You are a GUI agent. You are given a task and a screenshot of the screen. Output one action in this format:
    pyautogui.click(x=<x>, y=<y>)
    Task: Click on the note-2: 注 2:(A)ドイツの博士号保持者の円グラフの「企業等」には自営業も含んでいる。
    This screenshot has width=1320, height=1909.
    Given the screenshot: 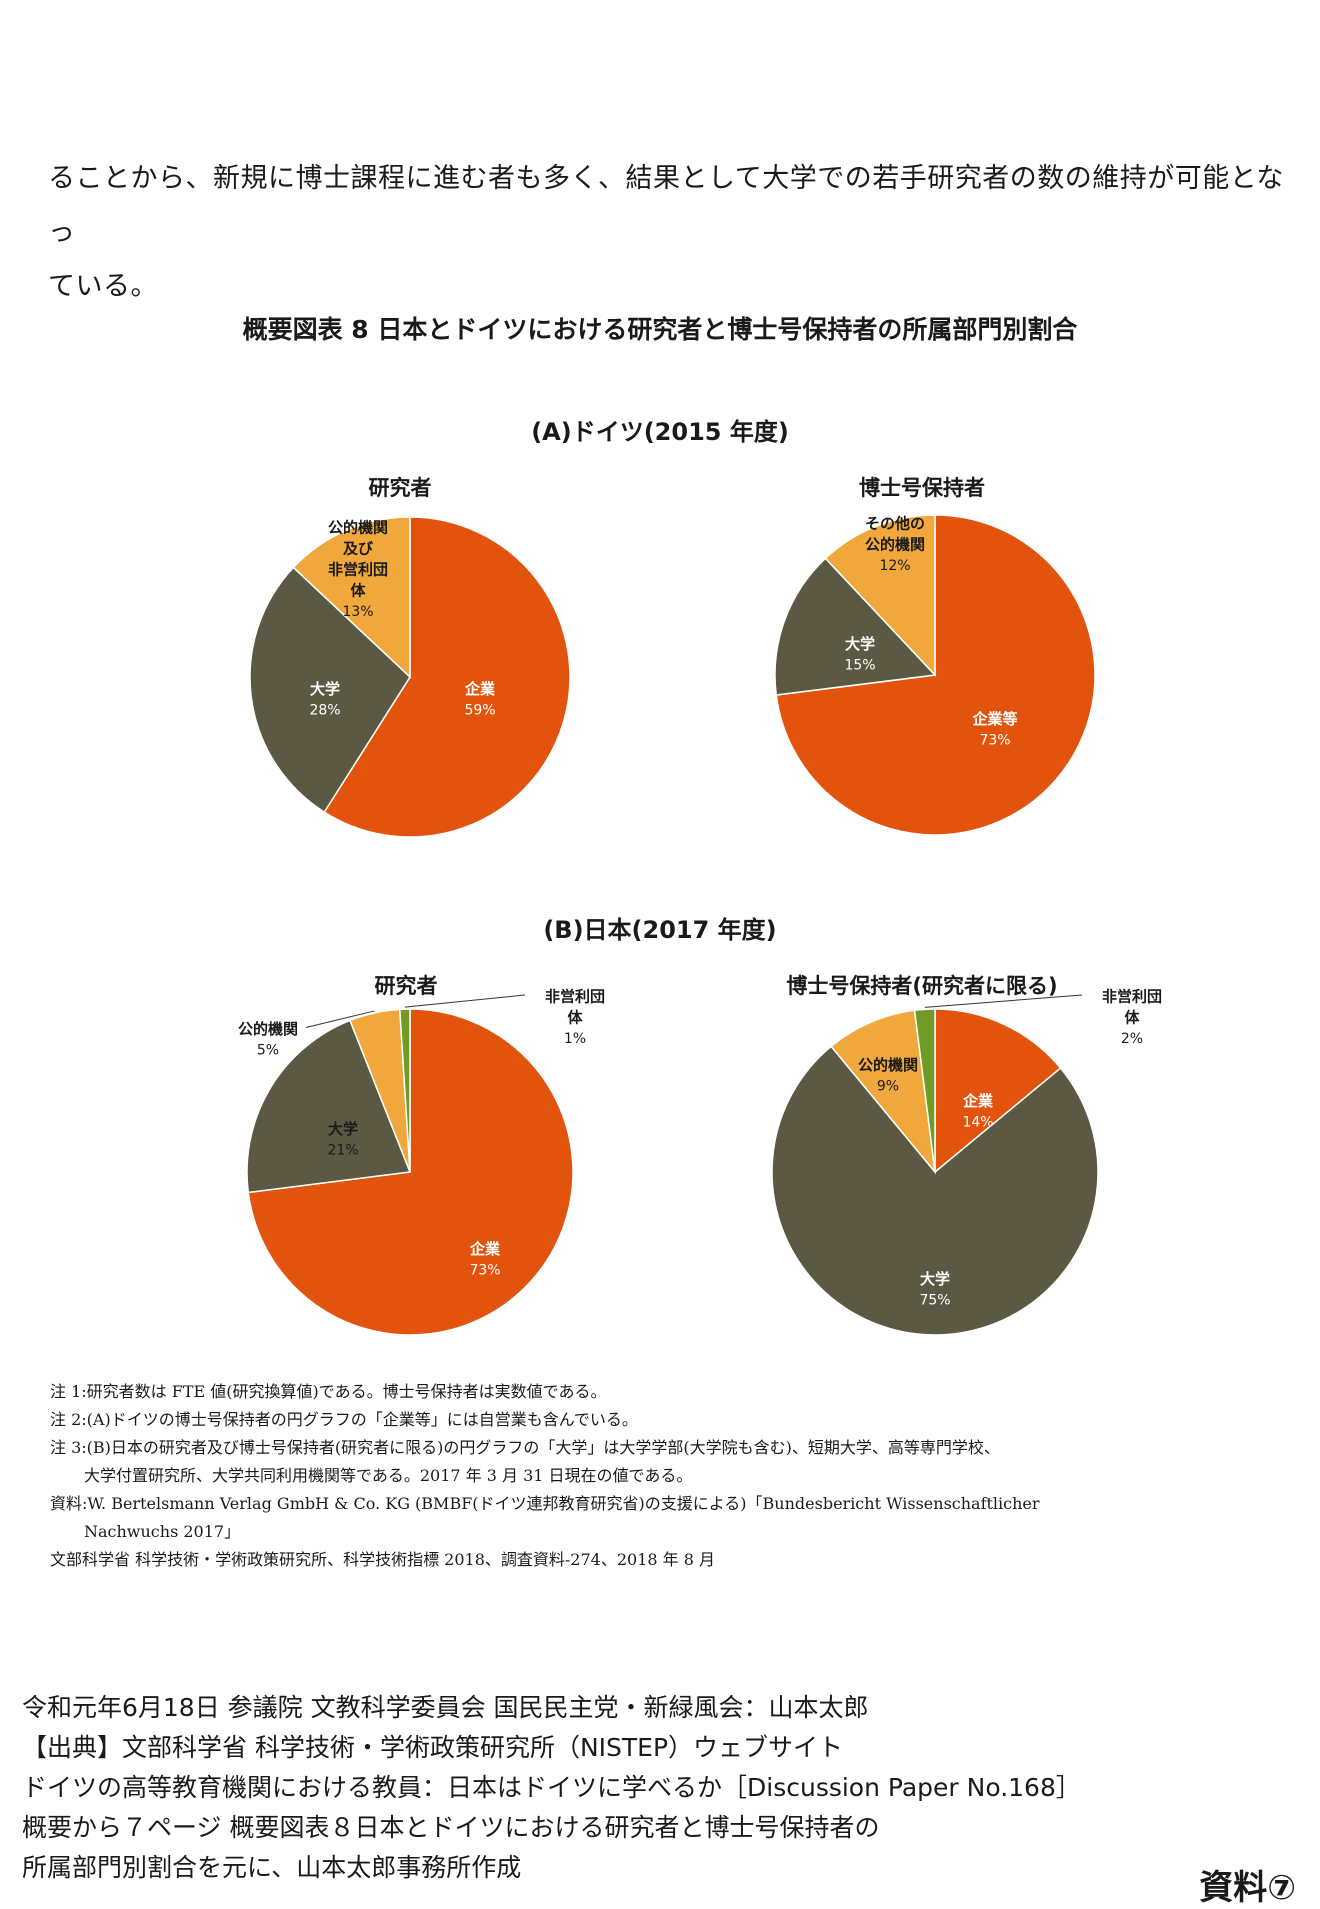 What is the action you would take?
    pyautogui.click(x=344, y=1419)
    